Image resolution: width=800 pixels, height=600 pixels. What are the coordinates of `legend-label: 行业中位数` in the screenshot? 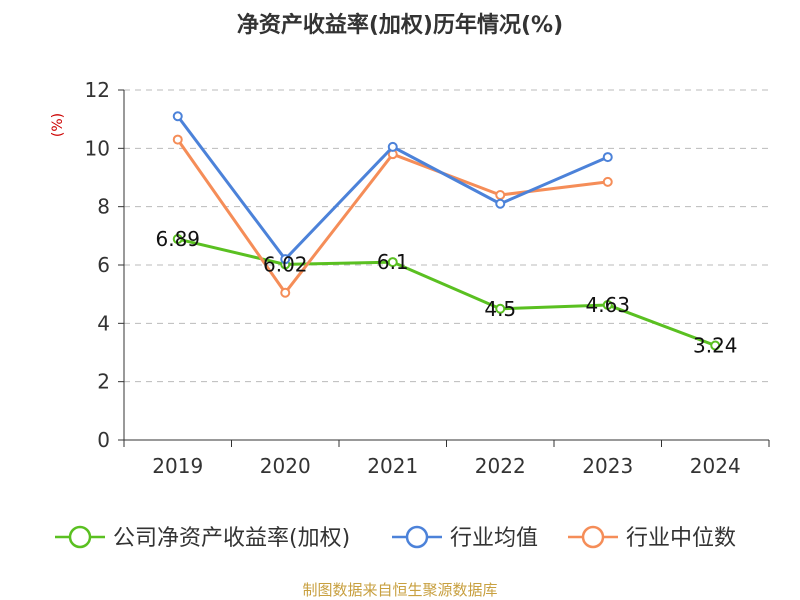 It's located at (681, 538).